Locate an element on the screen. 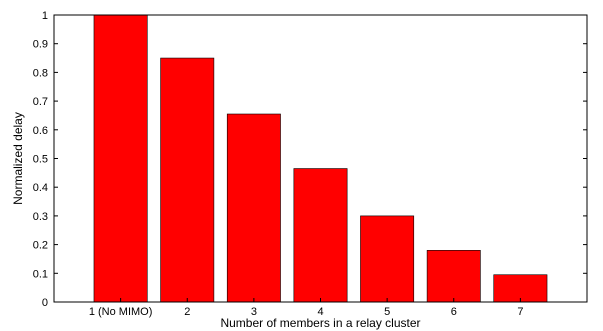  x-tick-label-6: 6 is located at coordinates (454, 312).